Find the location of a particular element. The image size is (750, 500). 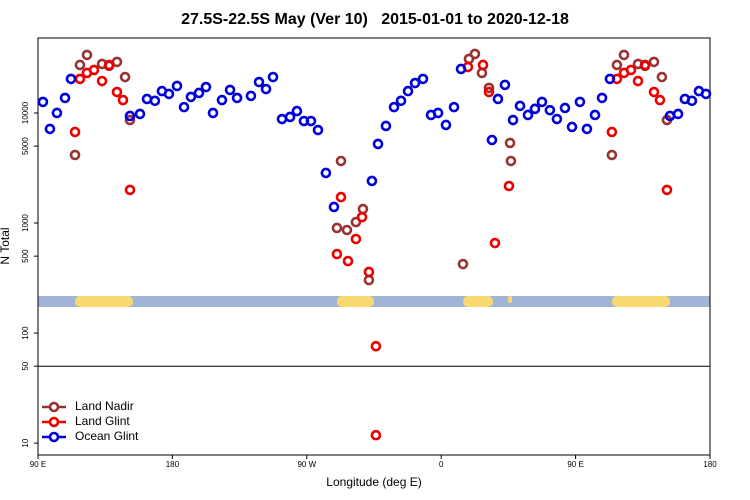

y-tick-label: 50 is located at coordinates (25, 365).